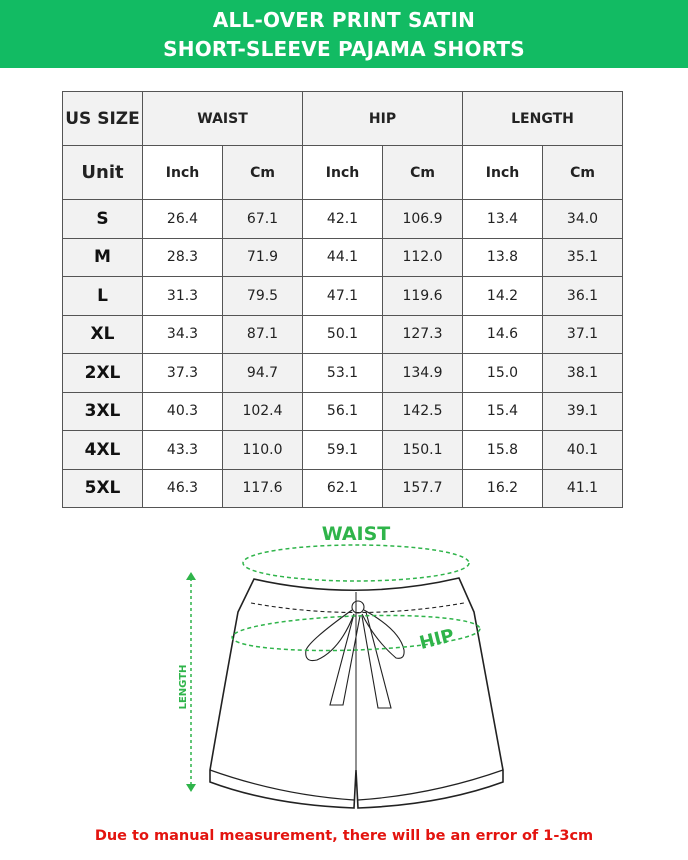 The height and width of the screenshot is (860, 688). I want to click on size-row: 5XL 46.3 117.6 62.1 157.7 16.2 41.1, so click(342, 488).